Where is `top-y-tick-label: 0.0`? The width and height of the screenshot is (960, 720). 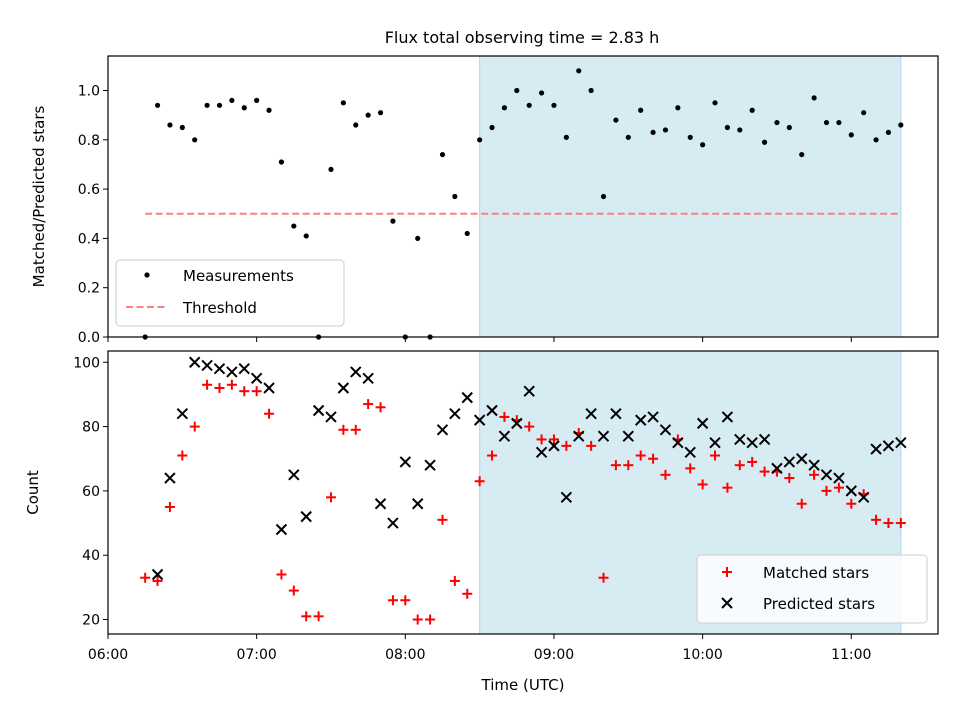
top-y-tick-label: 0.0 is located at coordinates (89, 338).